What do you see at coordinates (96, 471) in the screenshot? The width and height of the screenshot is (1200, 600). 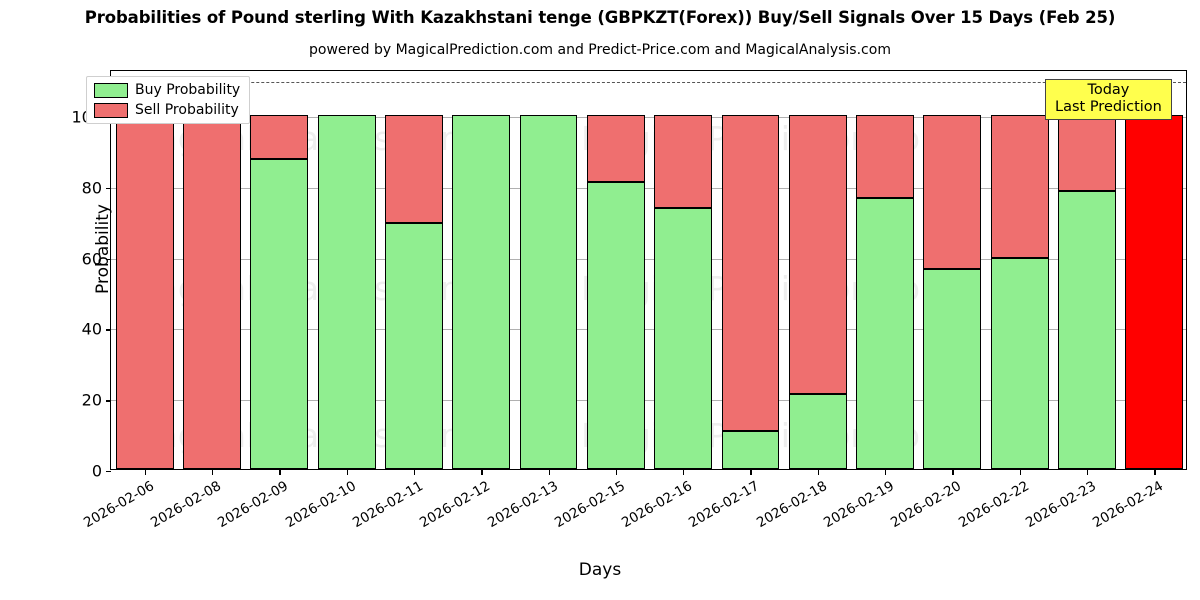 I see `y-axis-tick-label: 0` at bounding box center [96, 471].